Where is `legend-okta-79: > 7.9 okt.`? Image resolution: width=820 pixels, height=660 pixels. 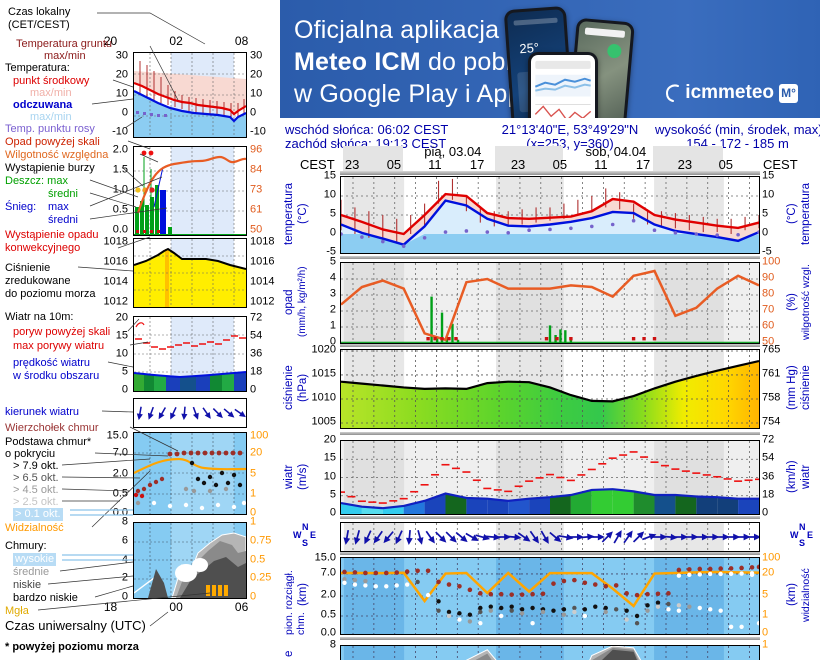
legend-okta-79: > 7.9 okt. is located at coordinates (36, 466).